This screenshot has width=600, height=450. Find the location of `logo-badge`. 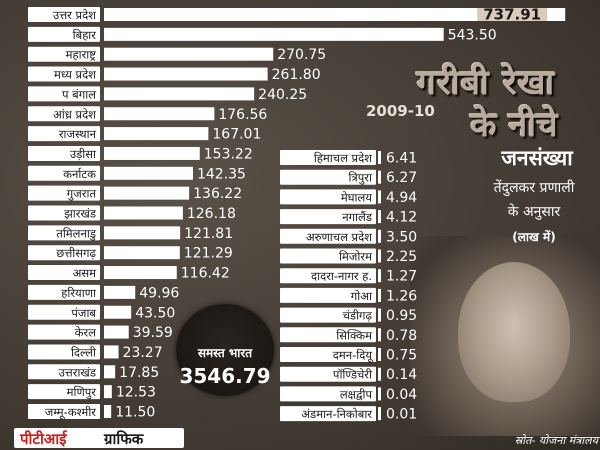

logo-badge is located at coordinates (99, 438).